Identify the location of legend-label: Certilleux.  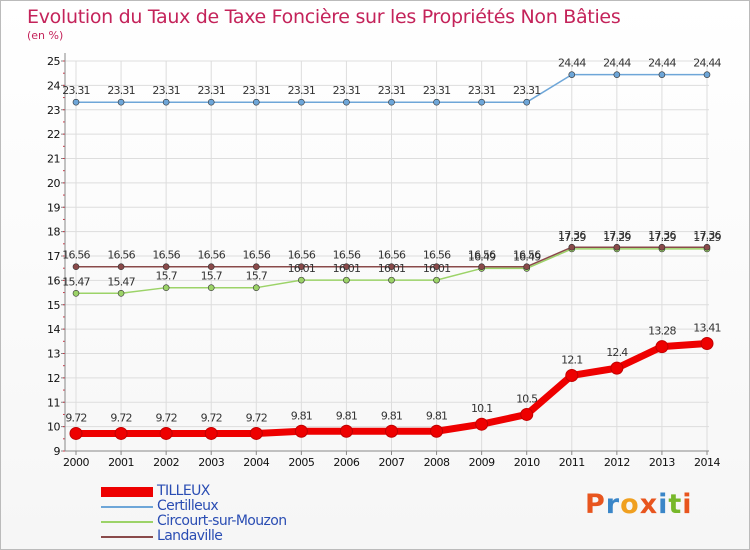
(188, 506).